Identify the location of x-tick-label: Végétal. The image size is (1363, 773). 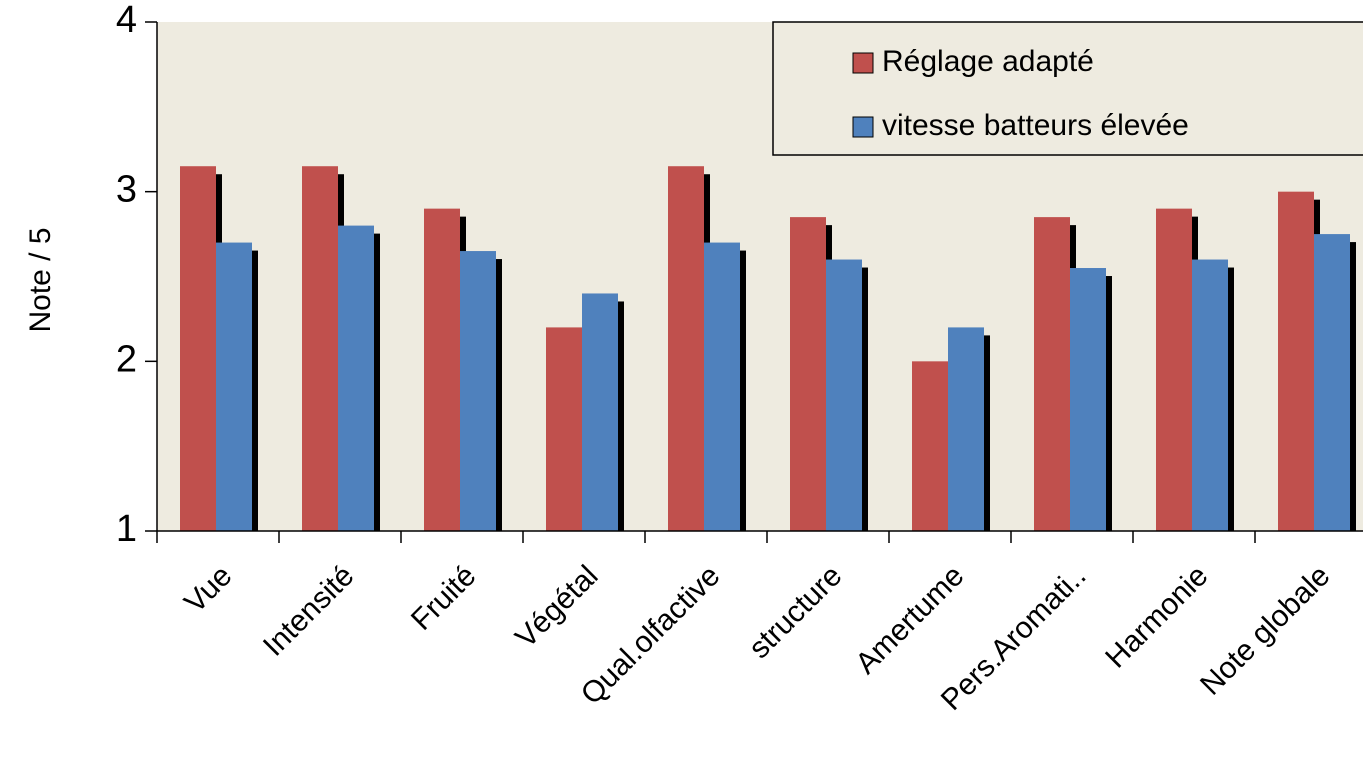
(556, 606).